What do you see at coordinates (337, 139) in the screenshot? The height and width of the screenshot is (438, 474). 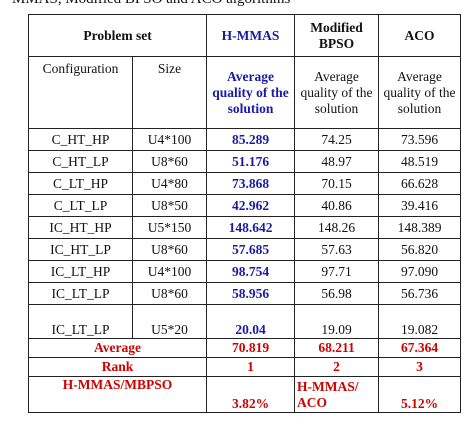 I see `row-mbpso: 74.25` at bounding box center [337, 139].